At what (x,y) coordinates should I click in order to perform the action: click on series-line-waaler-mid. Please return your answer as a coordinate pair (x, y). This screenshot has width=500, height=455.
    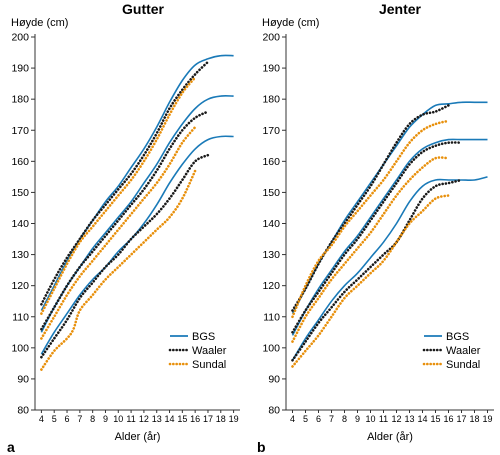
    Looking at the image, I should click on (377, 237).